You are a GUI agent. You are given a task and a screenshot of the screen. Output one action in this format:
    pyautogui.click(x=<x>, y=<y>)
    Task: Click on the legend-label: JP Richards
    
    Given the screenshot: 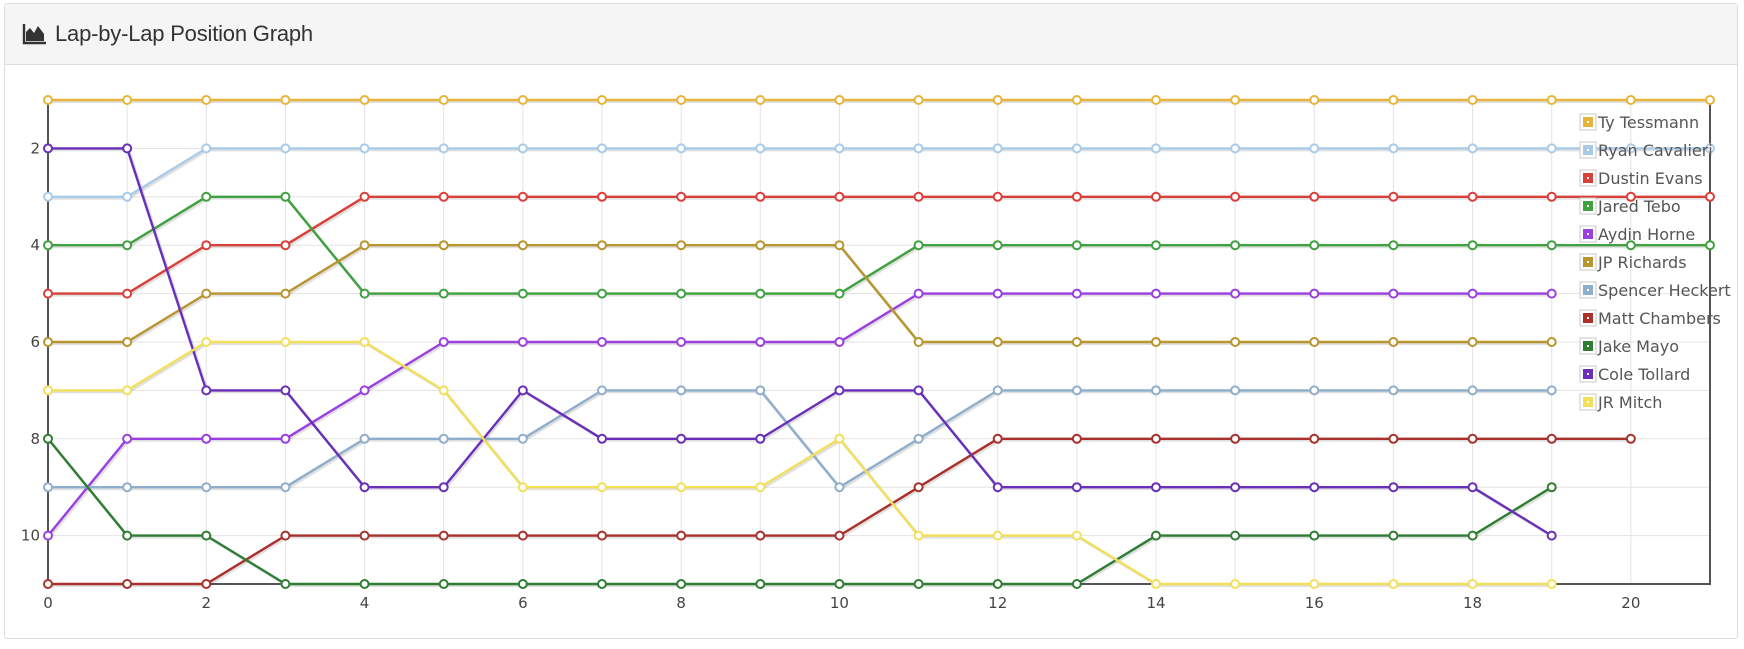 What is the action you would take?
    pyautogui.click(x=1642, y=262)
    